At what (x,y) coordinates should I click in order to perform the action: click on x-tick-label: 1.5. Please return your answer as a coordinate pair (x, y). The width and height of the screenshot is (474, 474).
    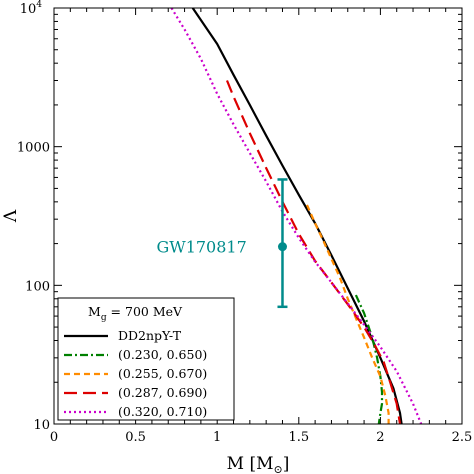
    Looking at the image, I should click on (298, 437).